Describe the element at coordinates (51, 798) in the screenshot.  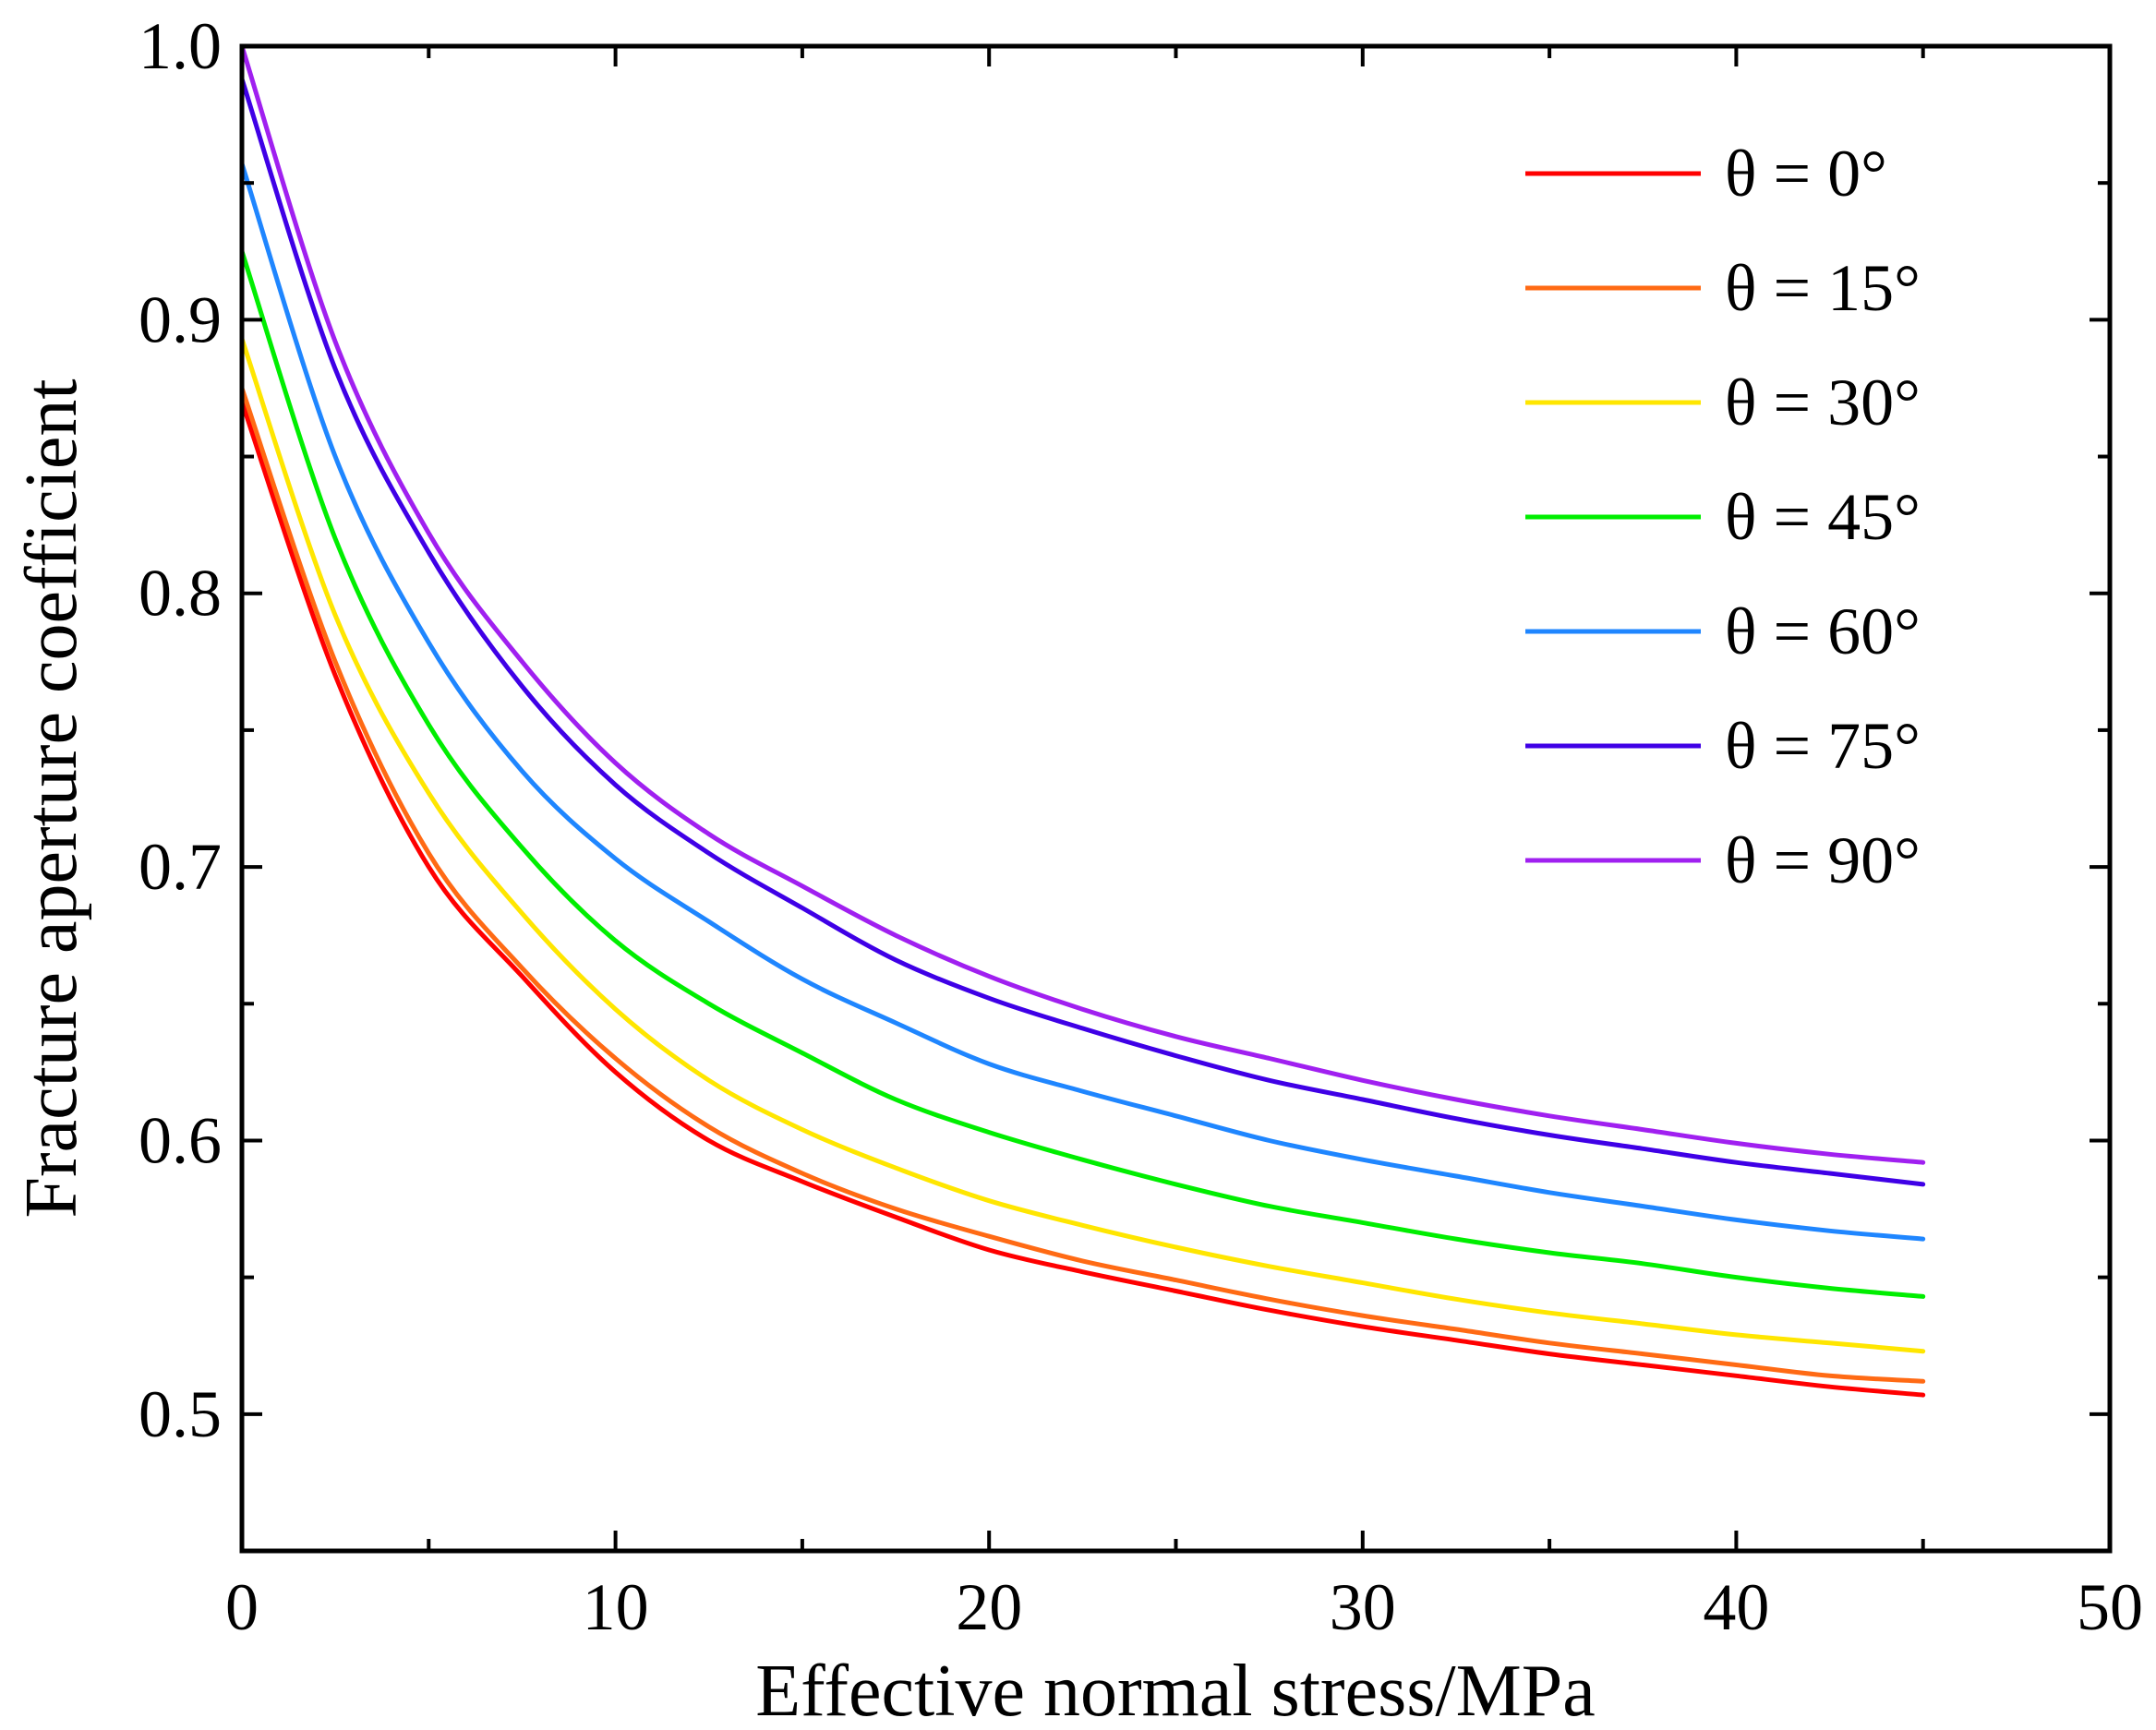
I see `y-axis-title: Fracture aperture coefficient` at that location.